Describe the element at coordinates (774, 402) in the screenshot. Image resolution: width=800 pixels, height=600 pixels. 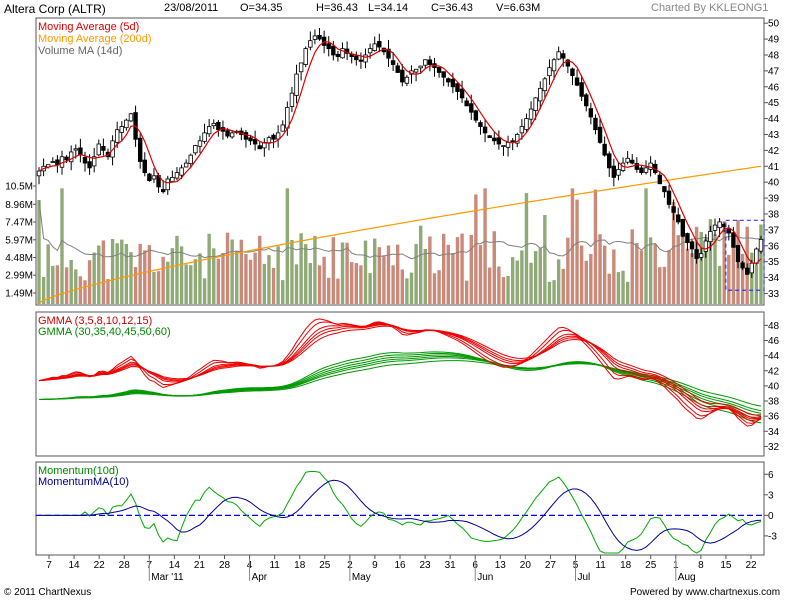
I see `gmma-tick-label: 38` at that location.